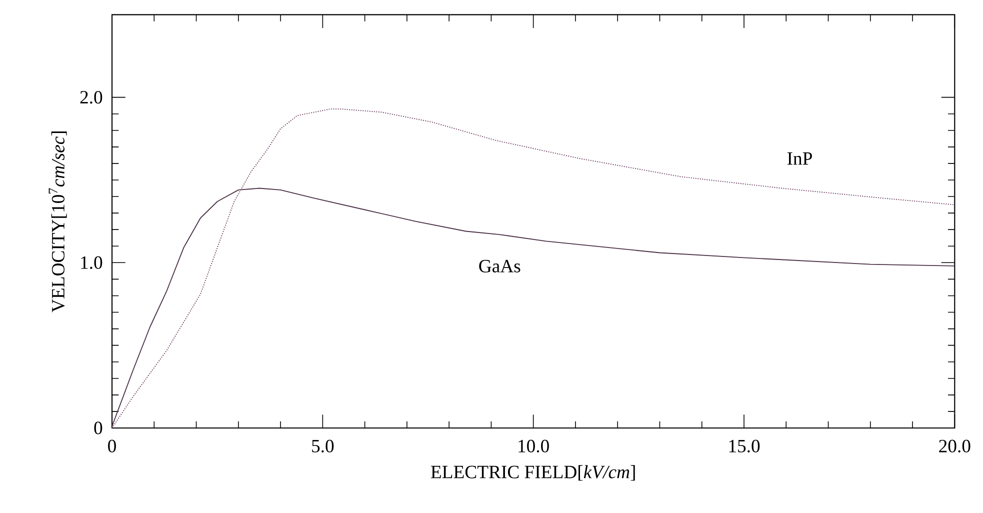  What do you see at coordinates (744, 446) in the screenshot?
I see `x-tick-label: 15.0` at bounding box center [744, 446].